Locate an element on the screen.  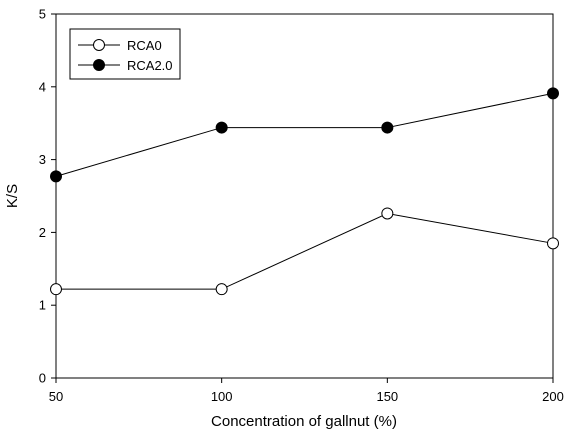
x-axis: 50 100 150 200 is located at coordinates (306, 391).